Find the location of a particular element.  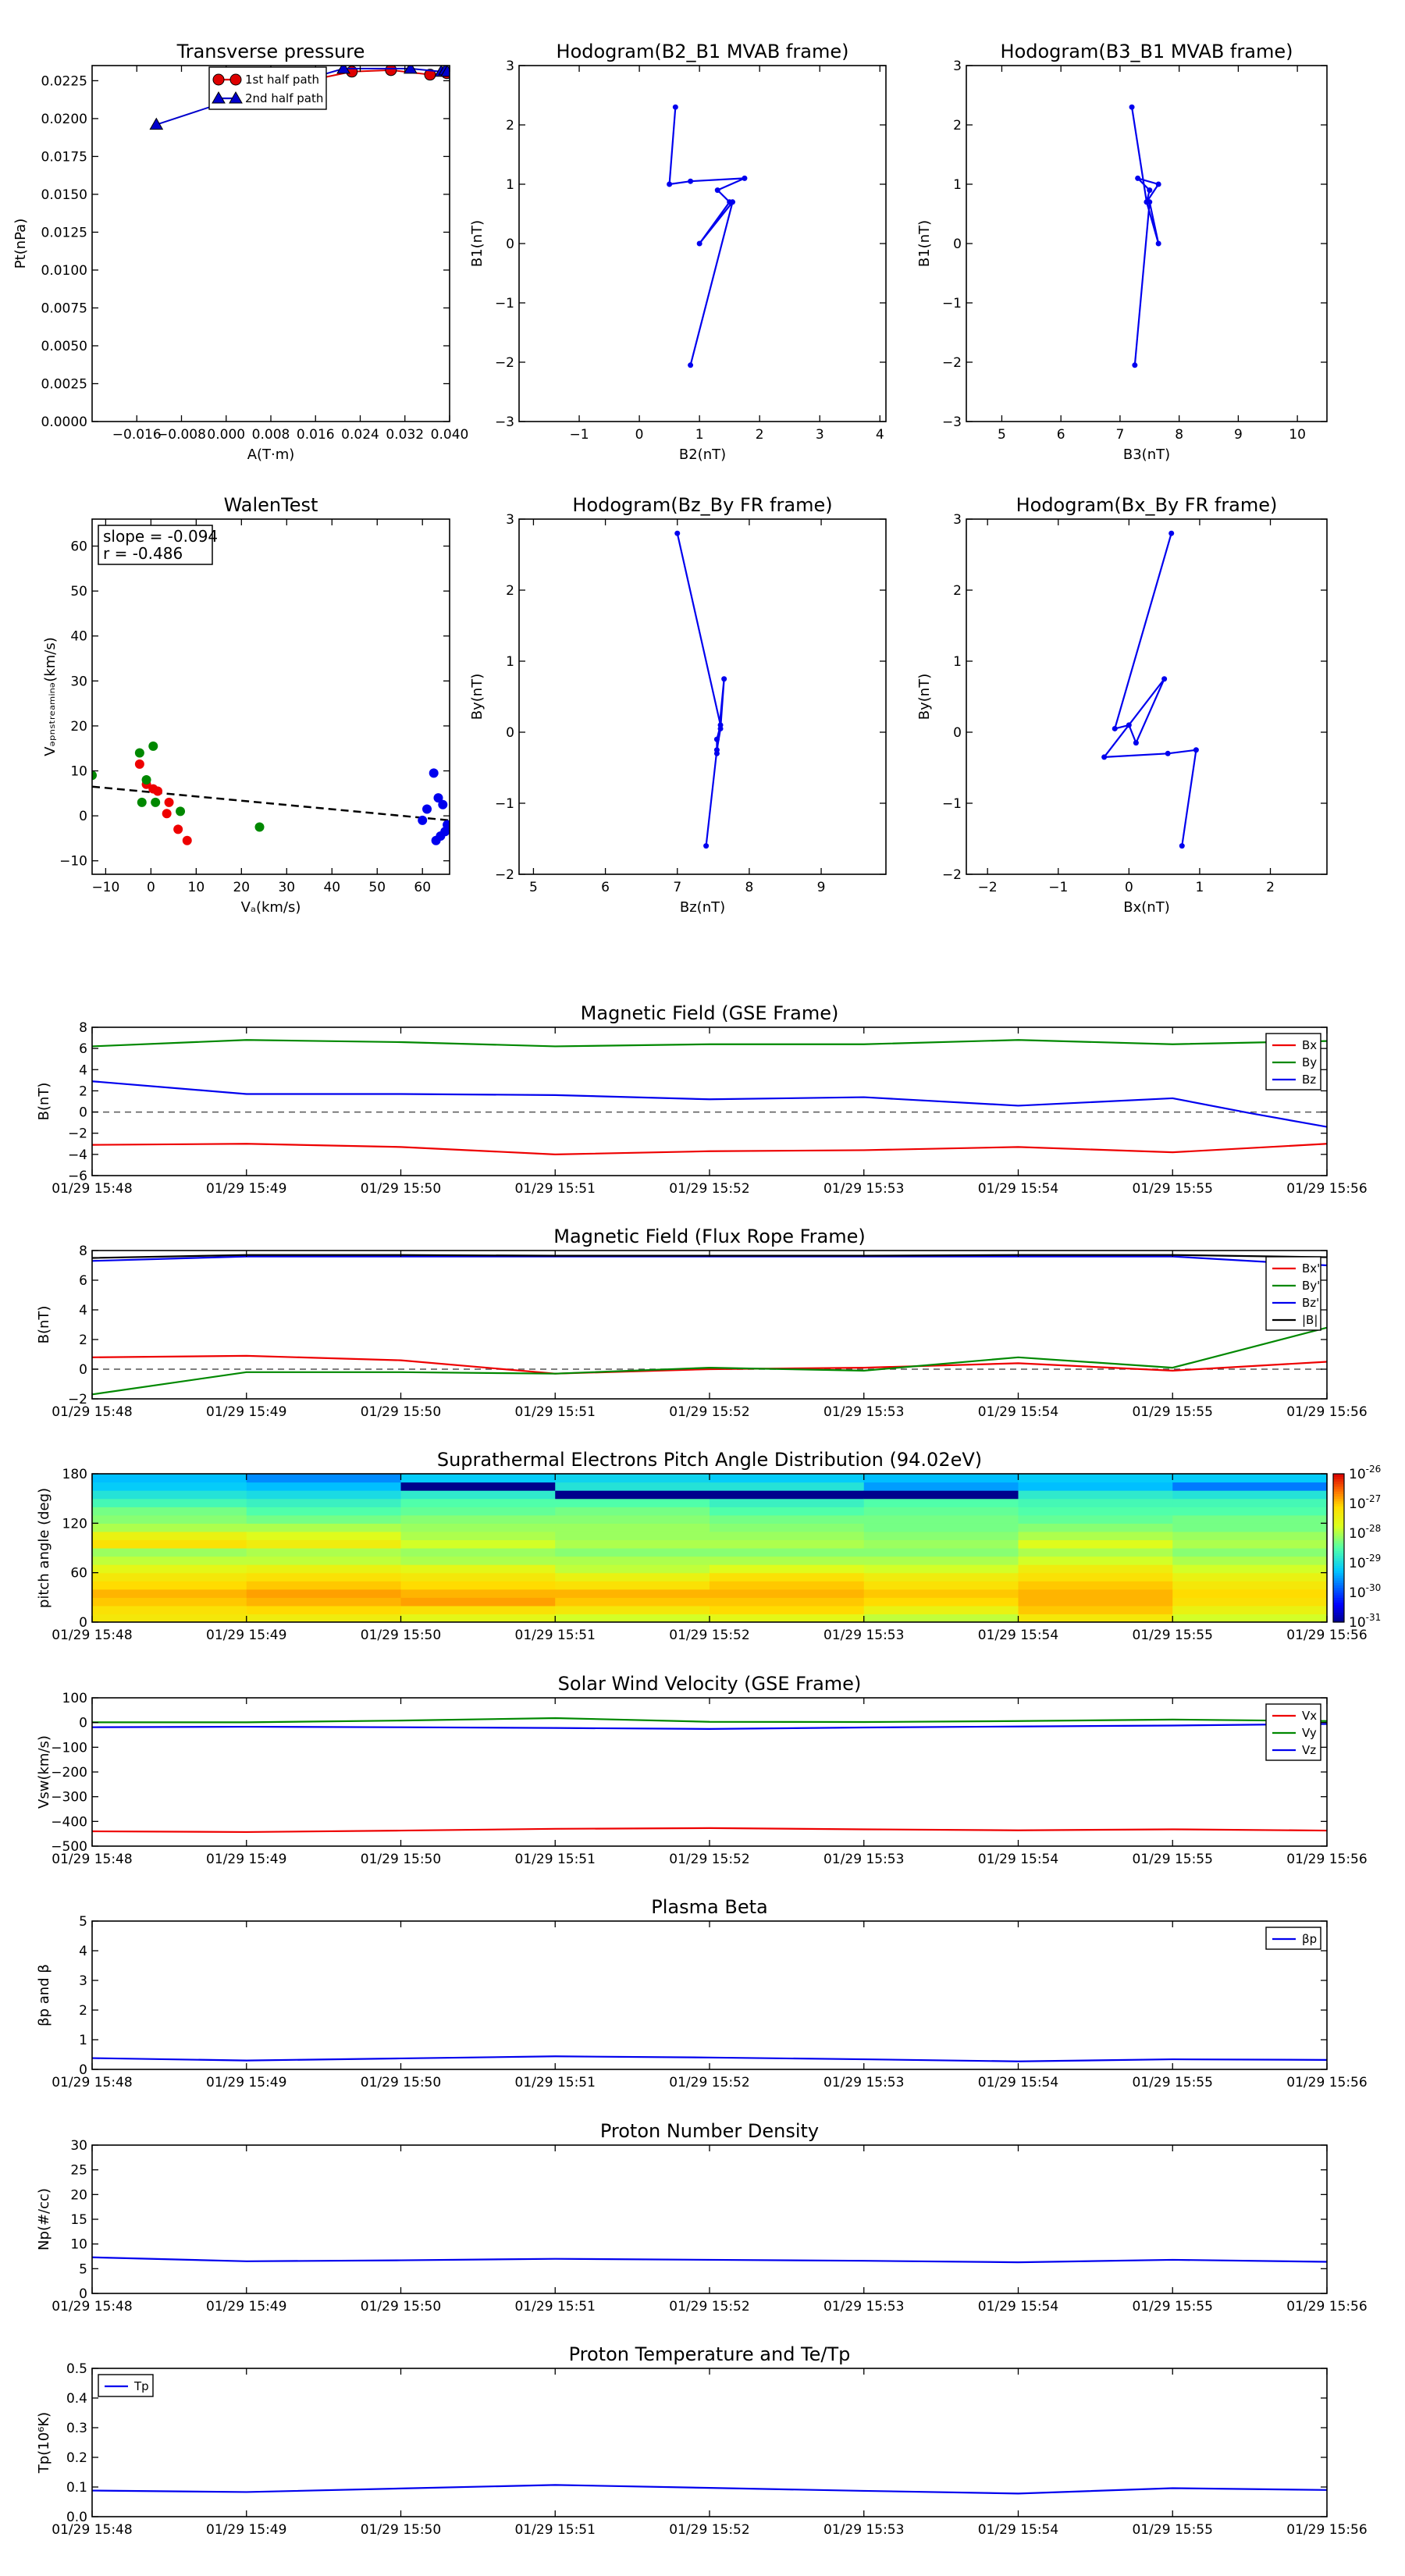

colorbar-tick-label: 10-31 is located at coordinates (1365, 1621).